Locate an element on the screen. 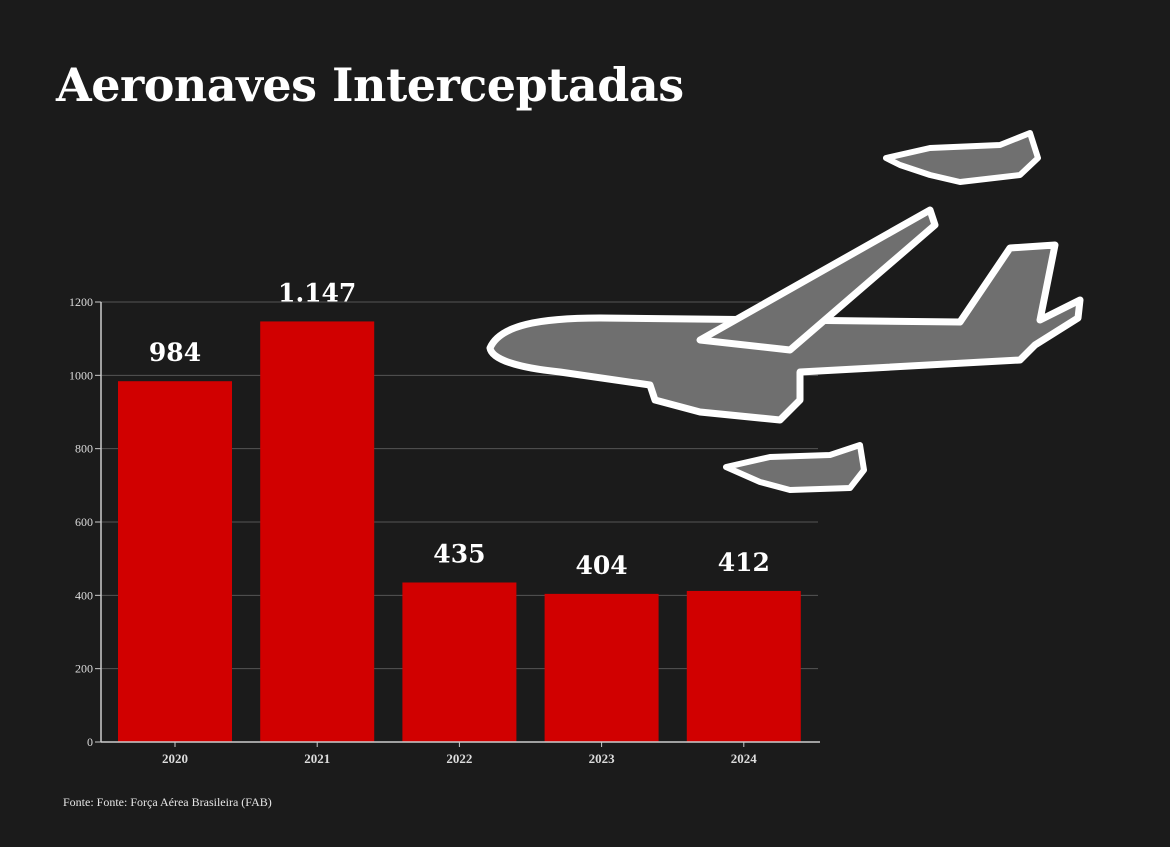 This screenshot has height=847, width=1170. data-label: 984 is located at coordinates (175, 352).